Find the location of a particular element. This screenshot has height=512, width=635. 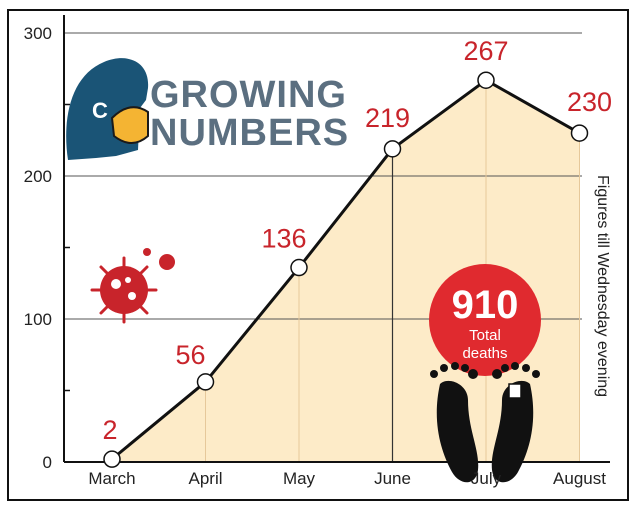

data-label: 136 is located at coordinates (283, 239).